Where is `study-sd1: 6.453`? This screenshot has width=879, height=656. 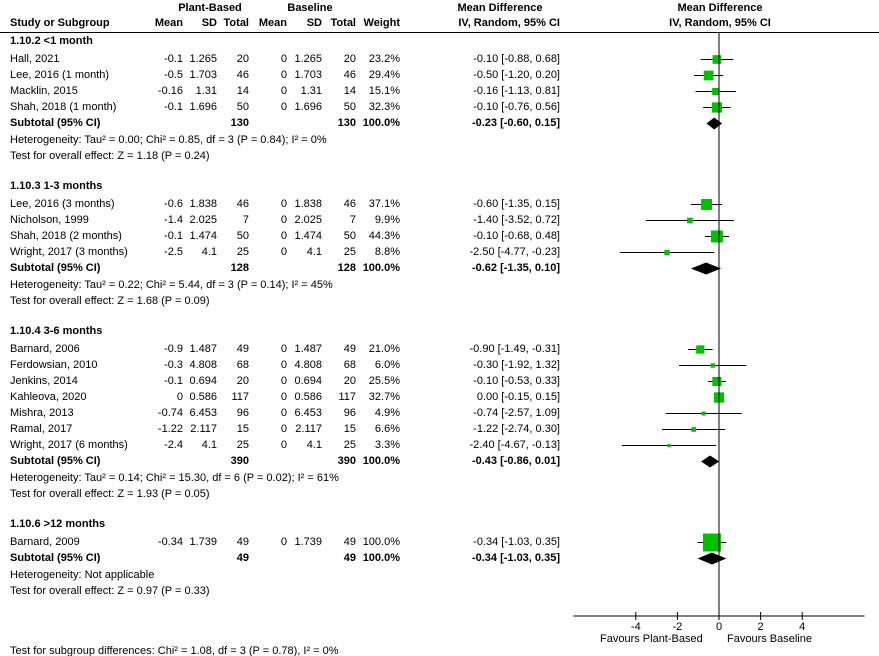 study-sd1: 6.453 is located at coordinates (203, 413).